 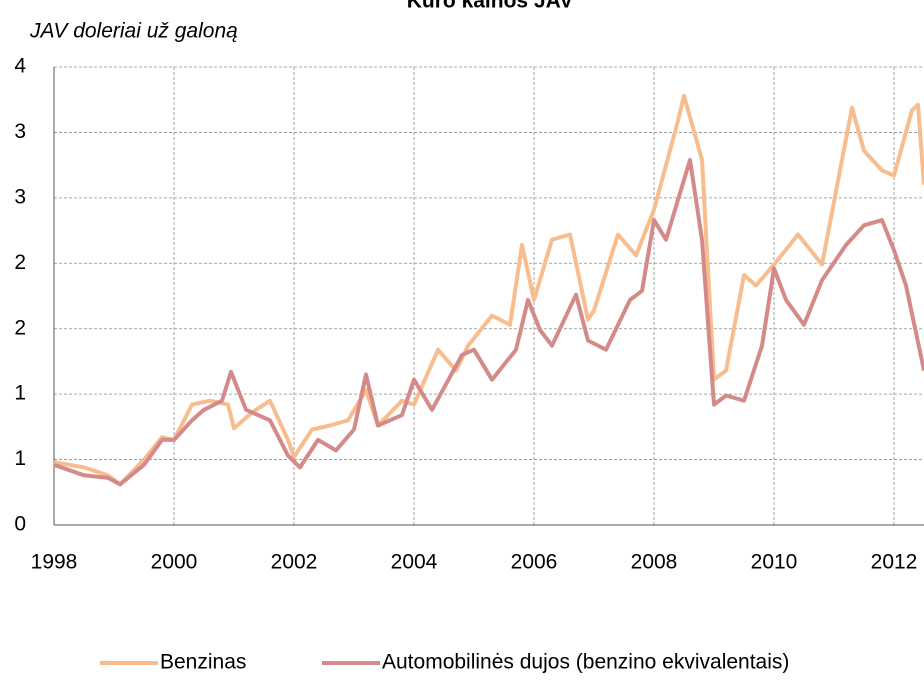 I want to click on x-tick-label: 2008, so click(x=654, y=562).